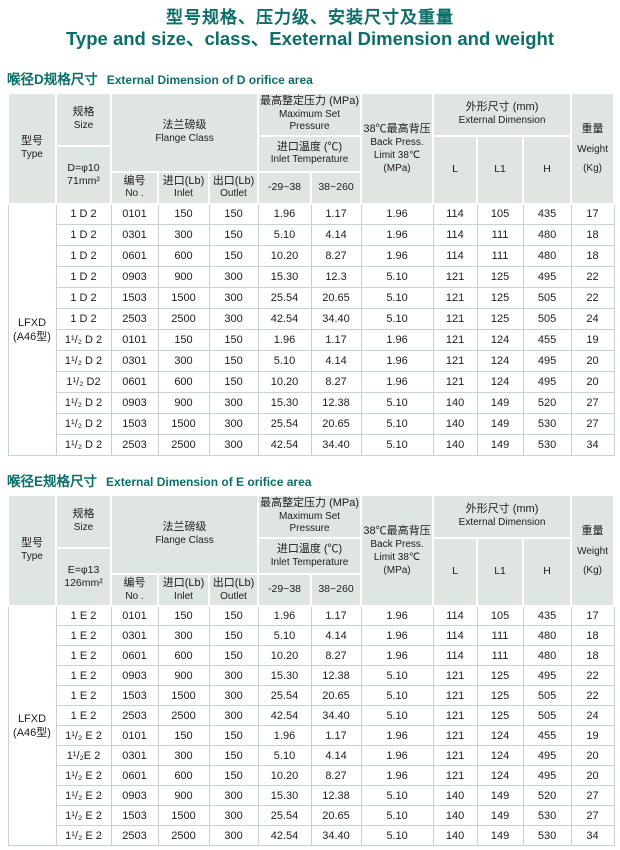 The width and height of the screenshot is (620, 850). I want to click on data-cell: 1.17, so click(336, 616).